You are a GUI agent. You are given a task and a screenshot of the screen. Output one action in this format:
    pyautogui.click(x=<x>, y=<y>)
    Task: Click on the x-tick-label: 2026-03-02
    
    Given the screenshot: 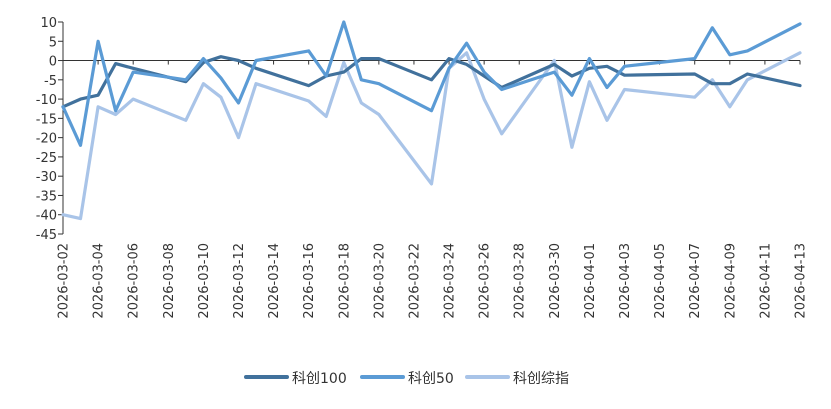 What is the action you would take?
    pyautogui.click(x=64, y=281)
    